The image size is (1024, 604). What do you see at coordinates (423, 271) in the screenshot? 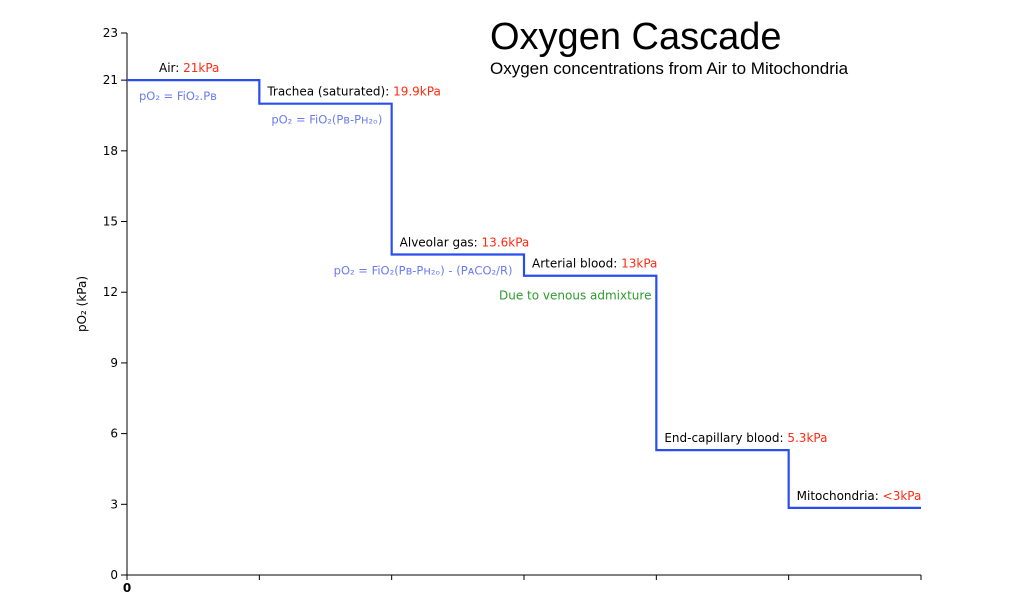
I see `step-formula: pO₂ = FiO₂(Pʙ-Pʜ₂ₒ) - (PᴀCO₂/R)` at bounding box center [423, 271].